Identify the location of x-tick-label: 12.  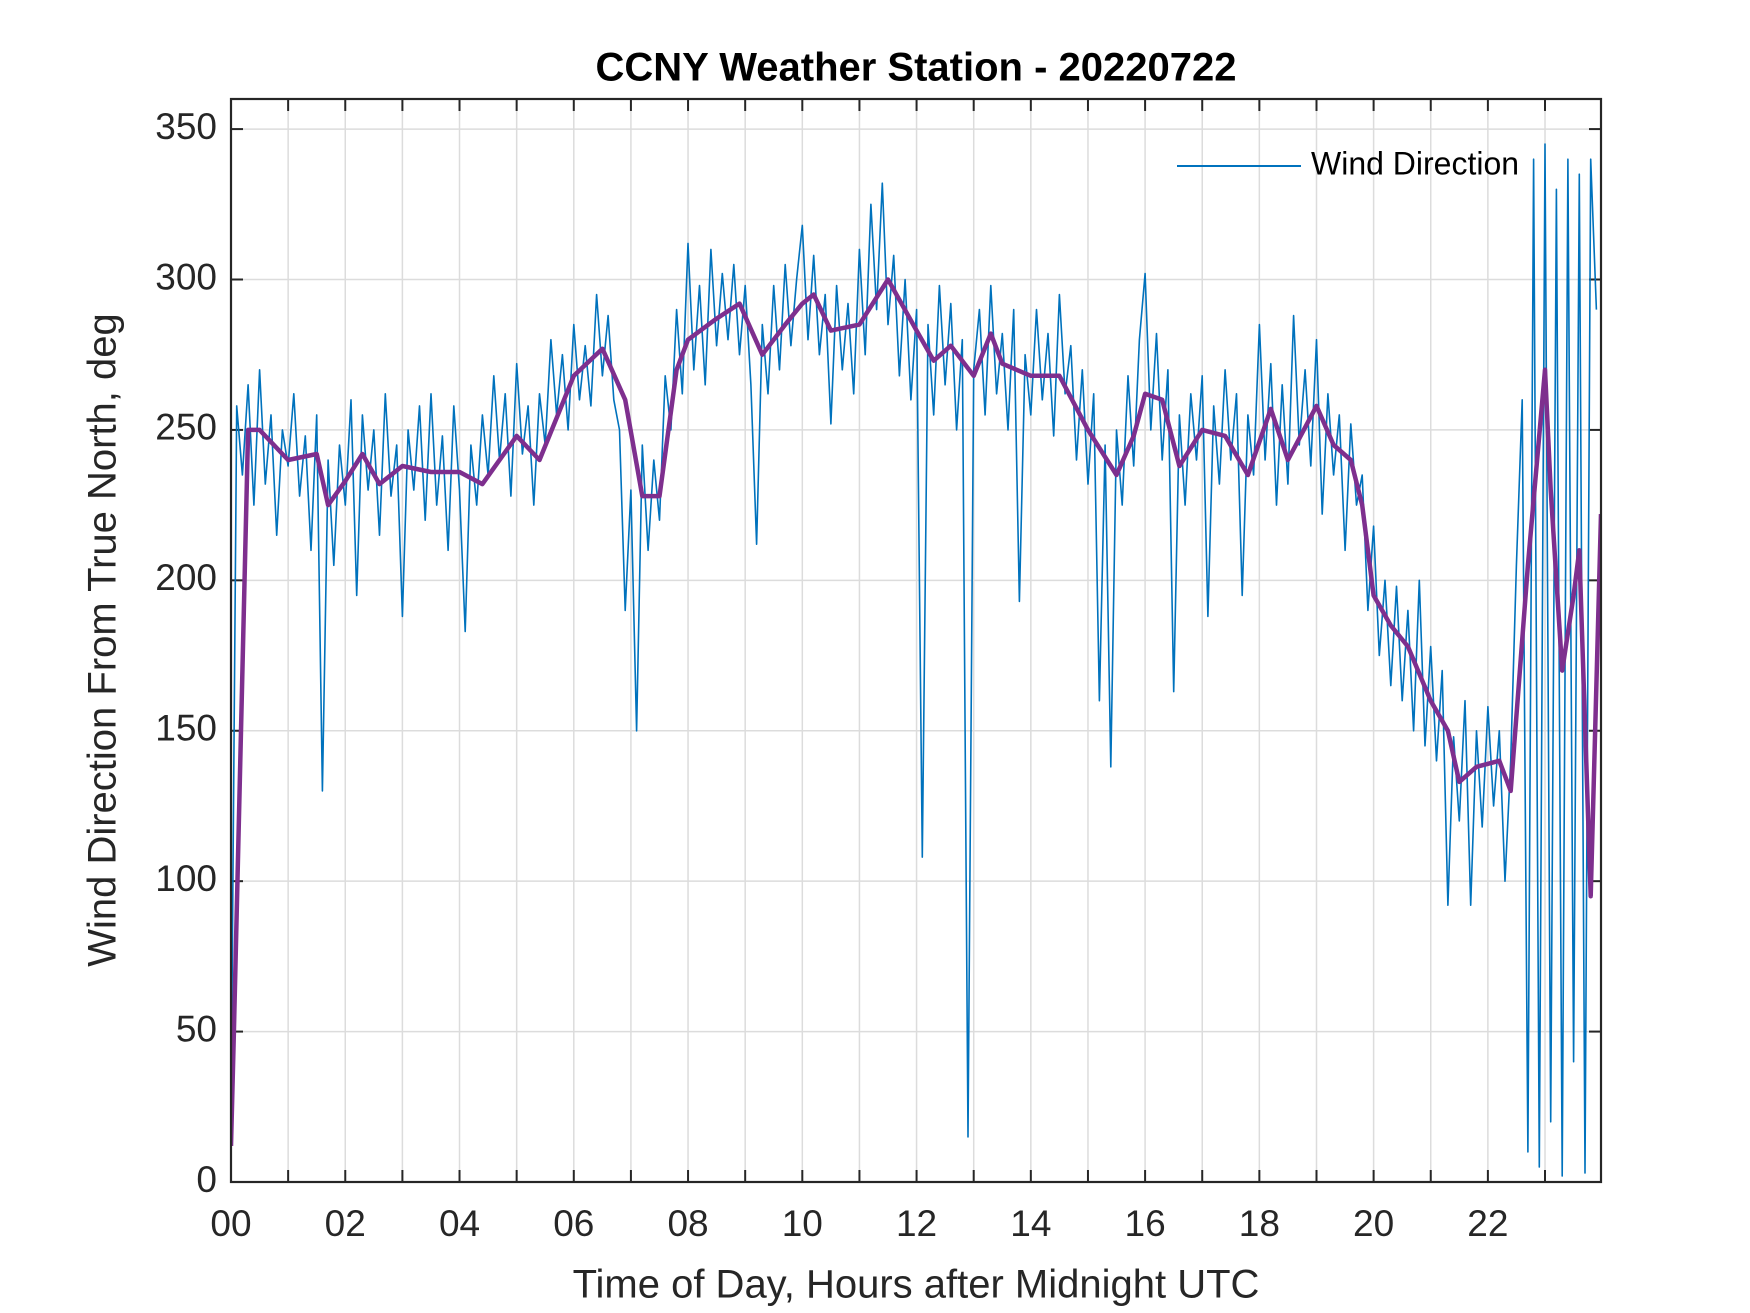
(916, 1223).